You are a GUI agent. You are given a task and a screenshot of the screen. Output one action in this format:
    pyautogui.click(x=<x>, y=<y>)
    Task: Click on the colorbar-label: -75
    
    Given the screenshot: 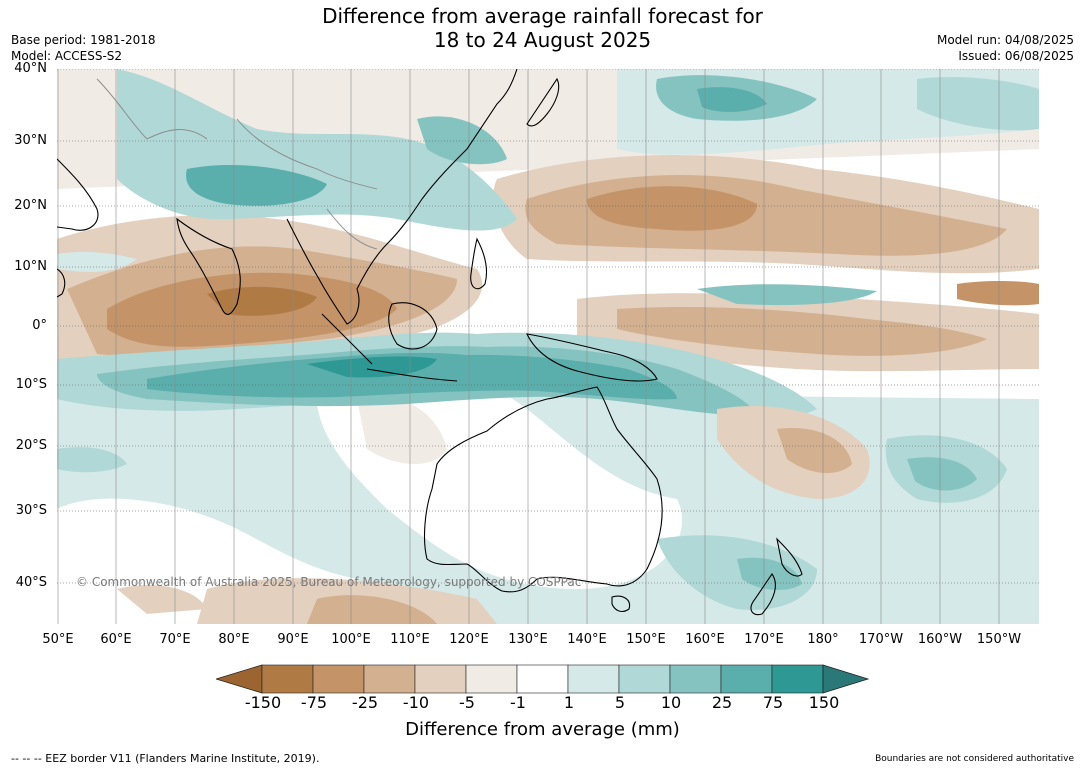 What is the action you would take?
    pyautogui.click(x=314, y=702)
    